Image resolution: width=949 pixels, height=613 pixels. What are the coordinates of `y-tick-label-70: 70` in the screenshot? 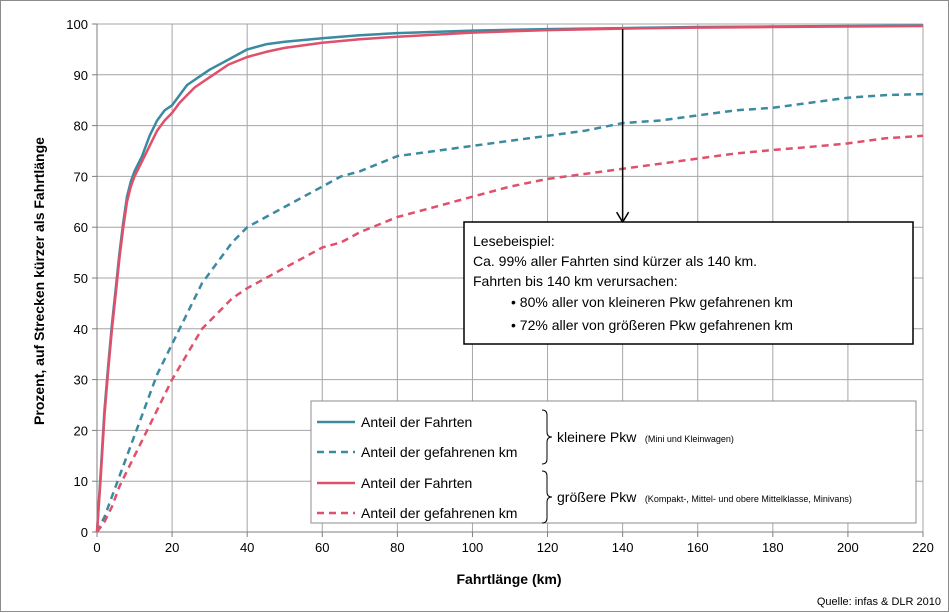 It's located at (81, 176).